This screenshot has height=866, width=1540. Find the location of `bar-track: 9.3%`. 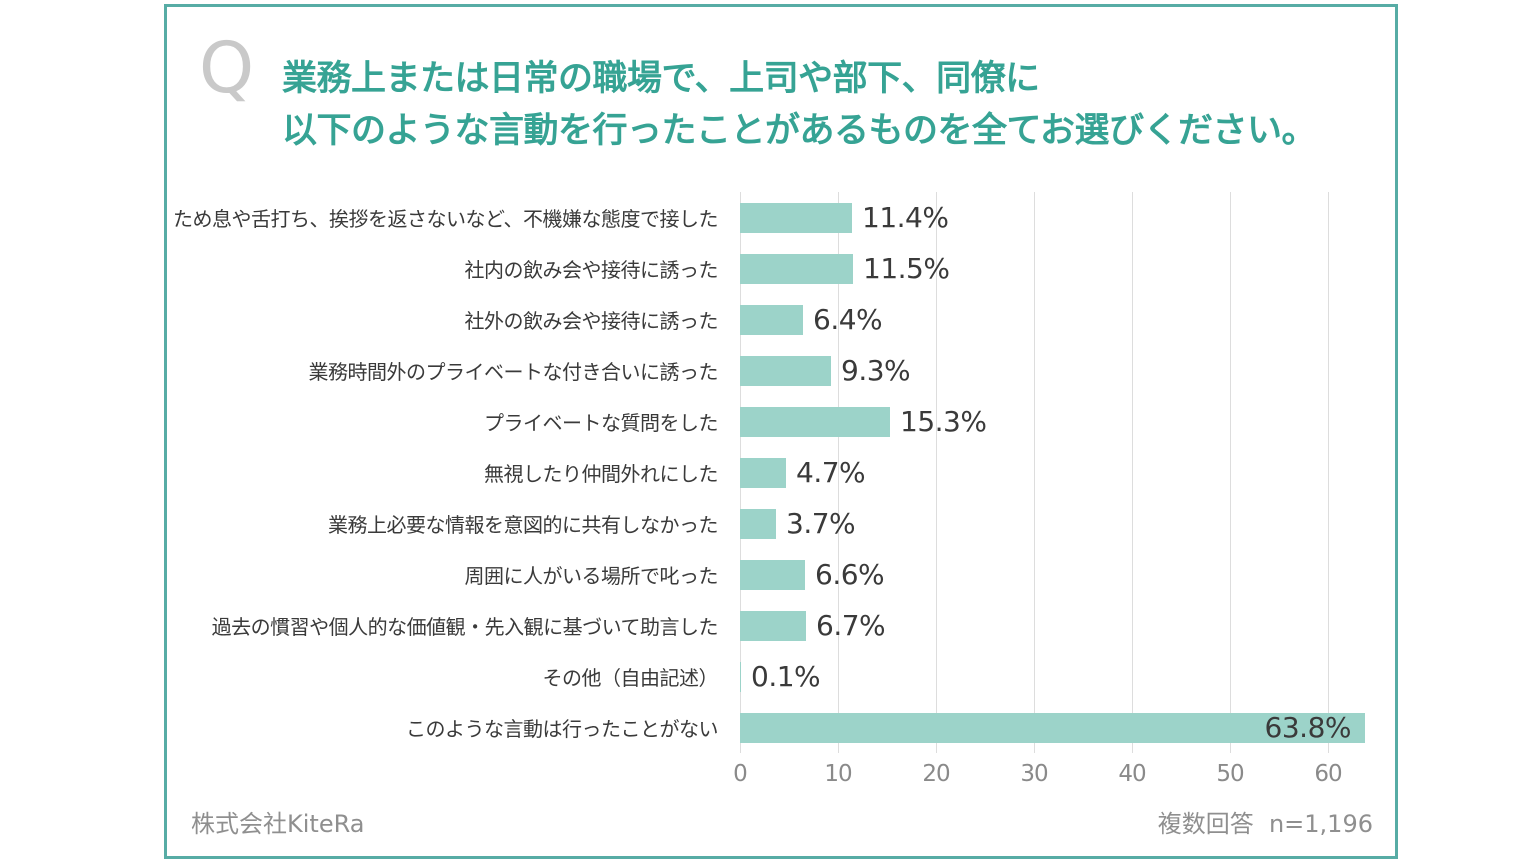

bar-track: 9.3% is located at coordinates (1067, 370).